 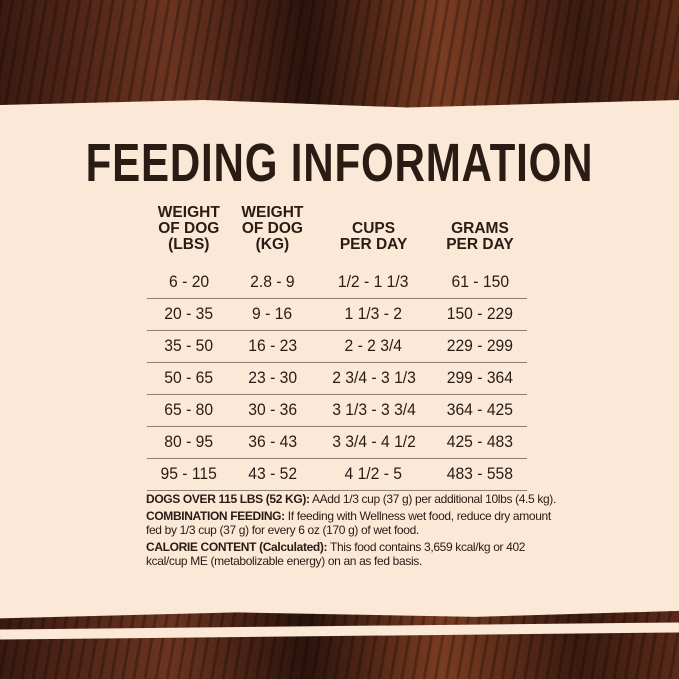 I want to click on table-row: 65 - 80 30 - 36 3 1/3 - 3 3/4 364 - 425, so click(x=337, y=410).